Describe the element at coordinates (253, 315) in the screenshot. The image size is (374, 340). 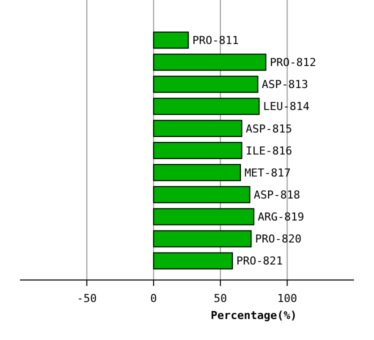
I see `x-axis-title: Percentage(%)` at that location.